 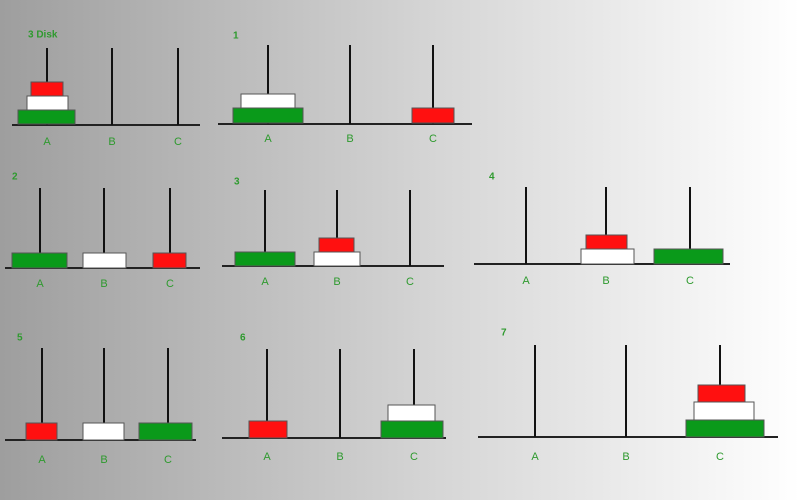 What do you see at coordinates (237, 182) in the screenshot?
I see `panel-label: 3` at bounding box center [237, 182].